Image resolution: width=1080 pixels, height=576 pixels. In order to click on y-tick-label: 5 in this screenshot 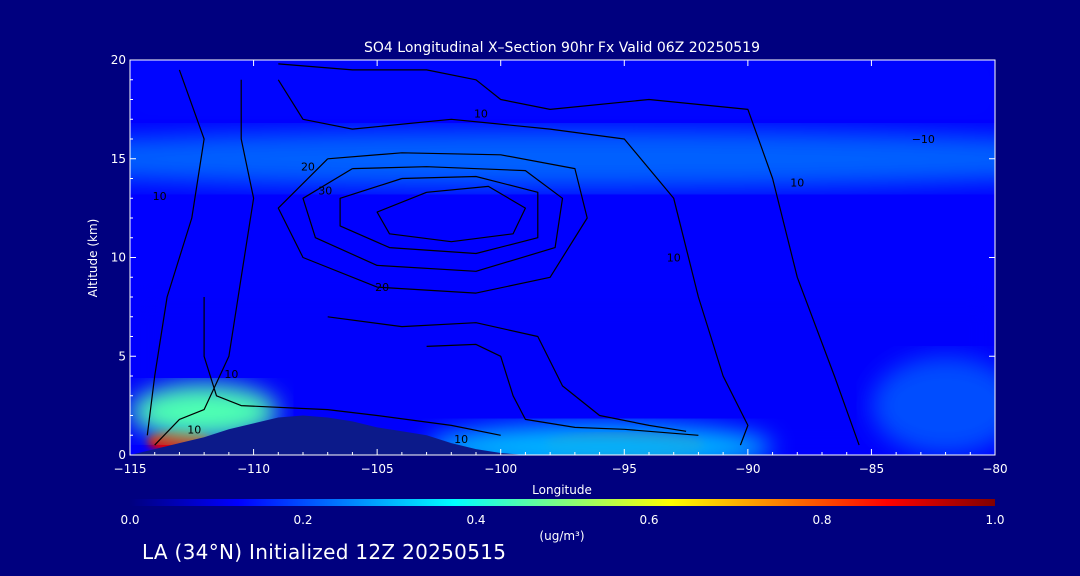, I will do `click(122, 356)`.